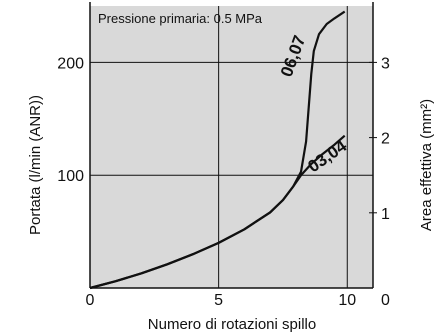 This screenshot has height=333, width=437. Describe the element at coordinates (385, 63) in the screenshot. I see `y2-tick-label-3: 3` at that location.